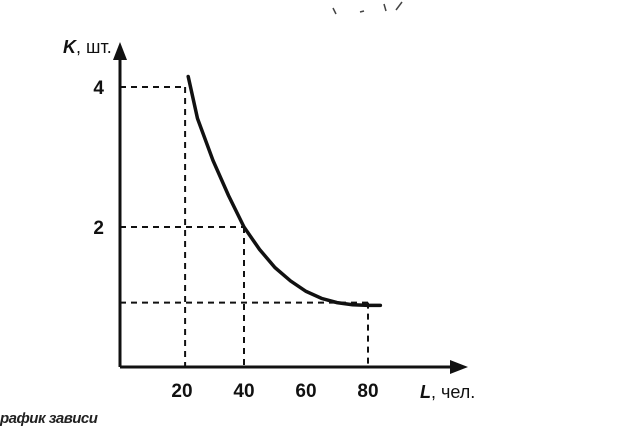 Image resolution: width=642 pixels, height=429 pixels. Describe the element at coordinates (49, 418) in the screenshot. I see `figure-caption: рафик зависи` at that location.